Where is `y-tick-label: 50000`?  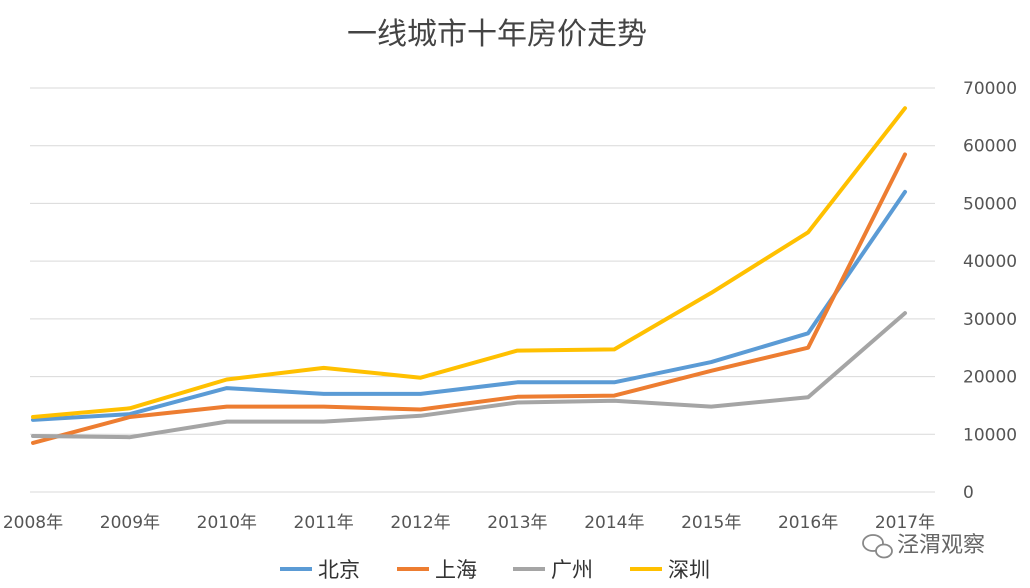
y-tick-label: 50000 is located at coordinates (990, 204).